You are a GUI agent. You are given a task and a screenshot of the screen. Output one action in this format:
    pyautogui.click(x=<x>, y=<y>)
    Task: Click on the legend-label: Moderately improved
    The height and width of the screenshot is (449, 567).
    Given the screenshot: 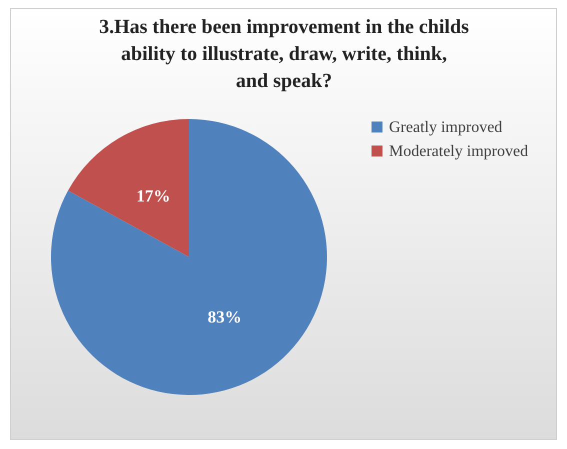 What is the action you would take?
    pyautogui.click(x=458, y=151)
    